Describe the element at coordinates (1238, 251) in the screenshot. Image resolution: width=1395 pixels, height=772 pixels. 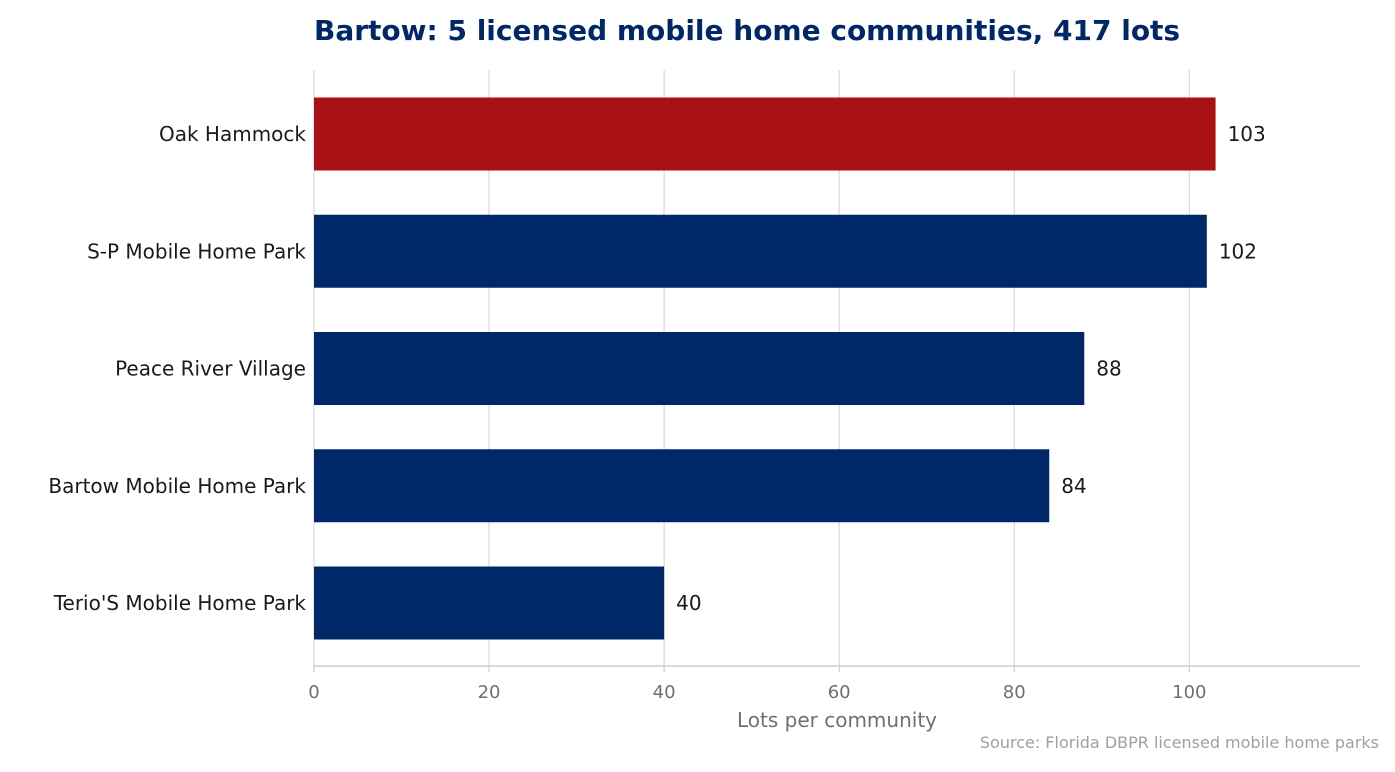
I see `value-label-2: 102` at that location.